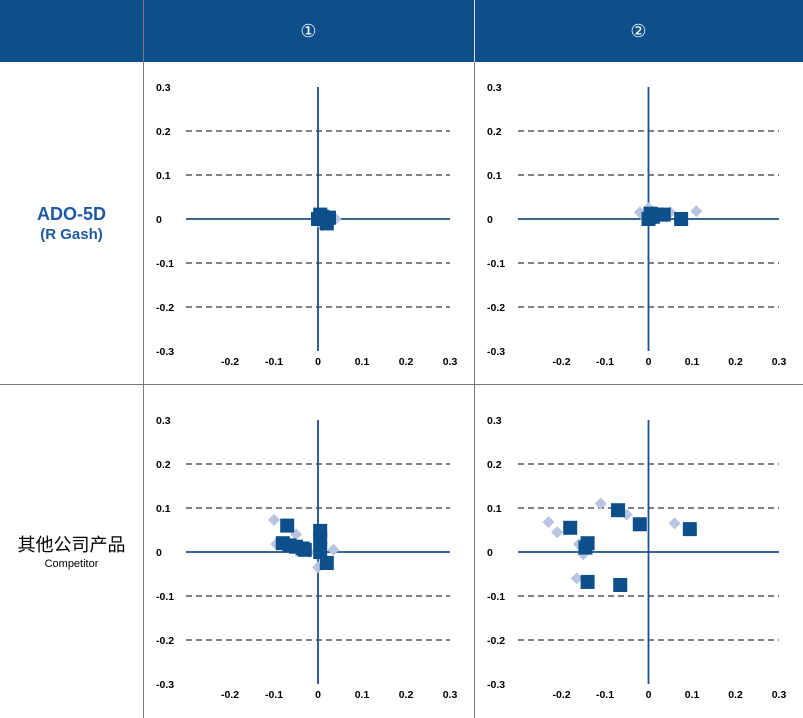 This screenshot has height=718, width=803. I want to click on row-label-1-sub: (R Gash), so click(71, 234).